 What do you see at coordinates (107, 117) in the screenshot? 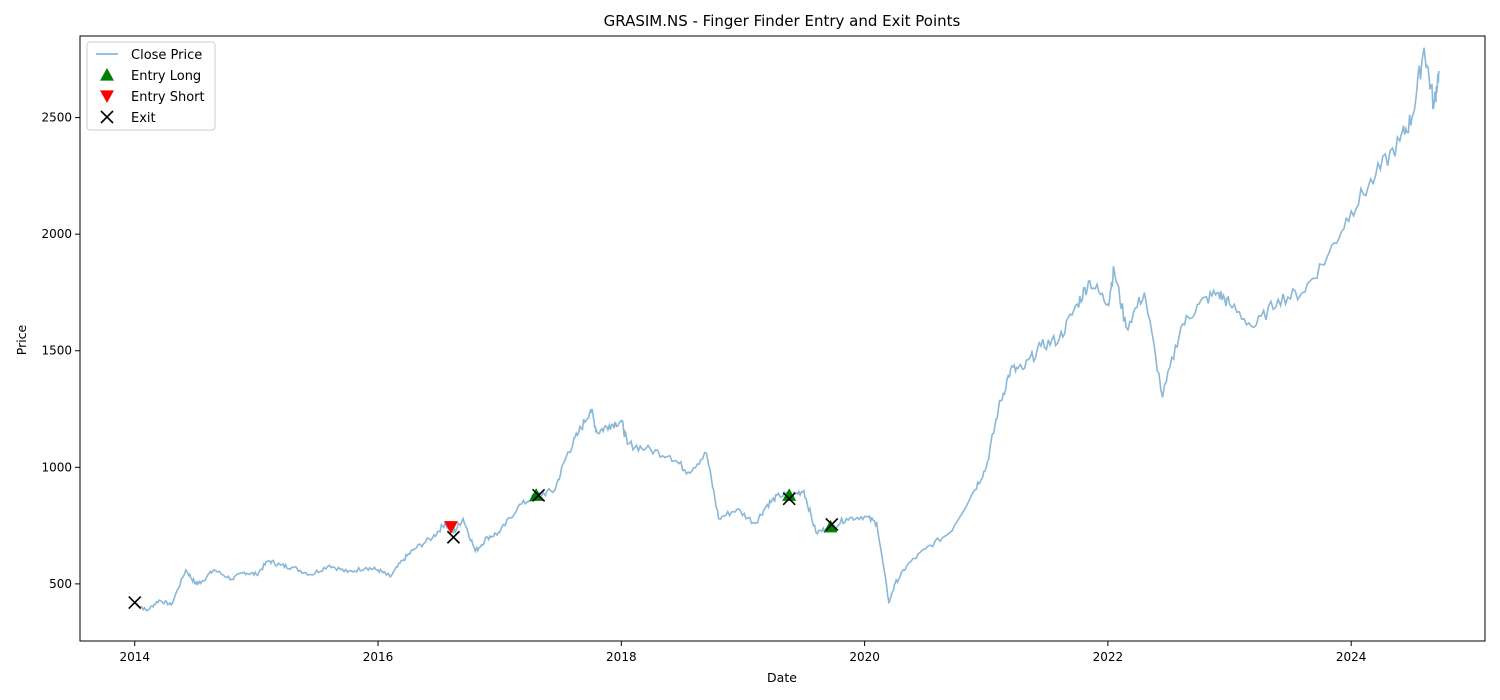
I see `legend-swatch-exit` at bounding box center [107, 117].